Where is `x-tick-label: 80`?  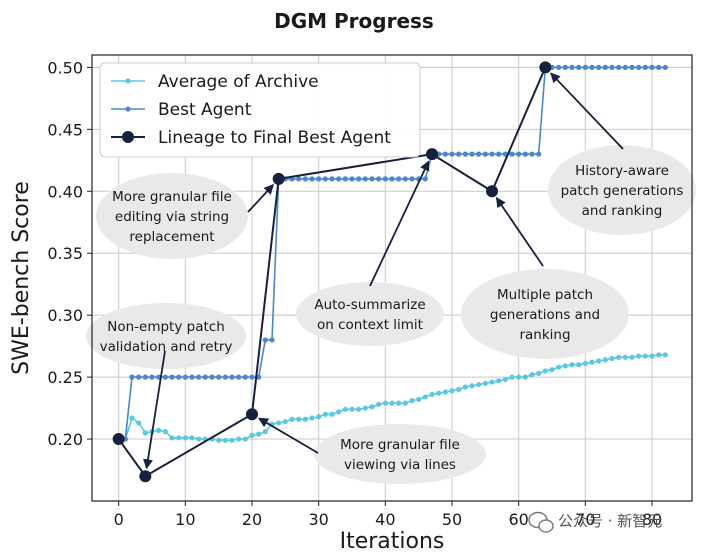
x-tick-label: 80 is located at coordinates (652, 519).